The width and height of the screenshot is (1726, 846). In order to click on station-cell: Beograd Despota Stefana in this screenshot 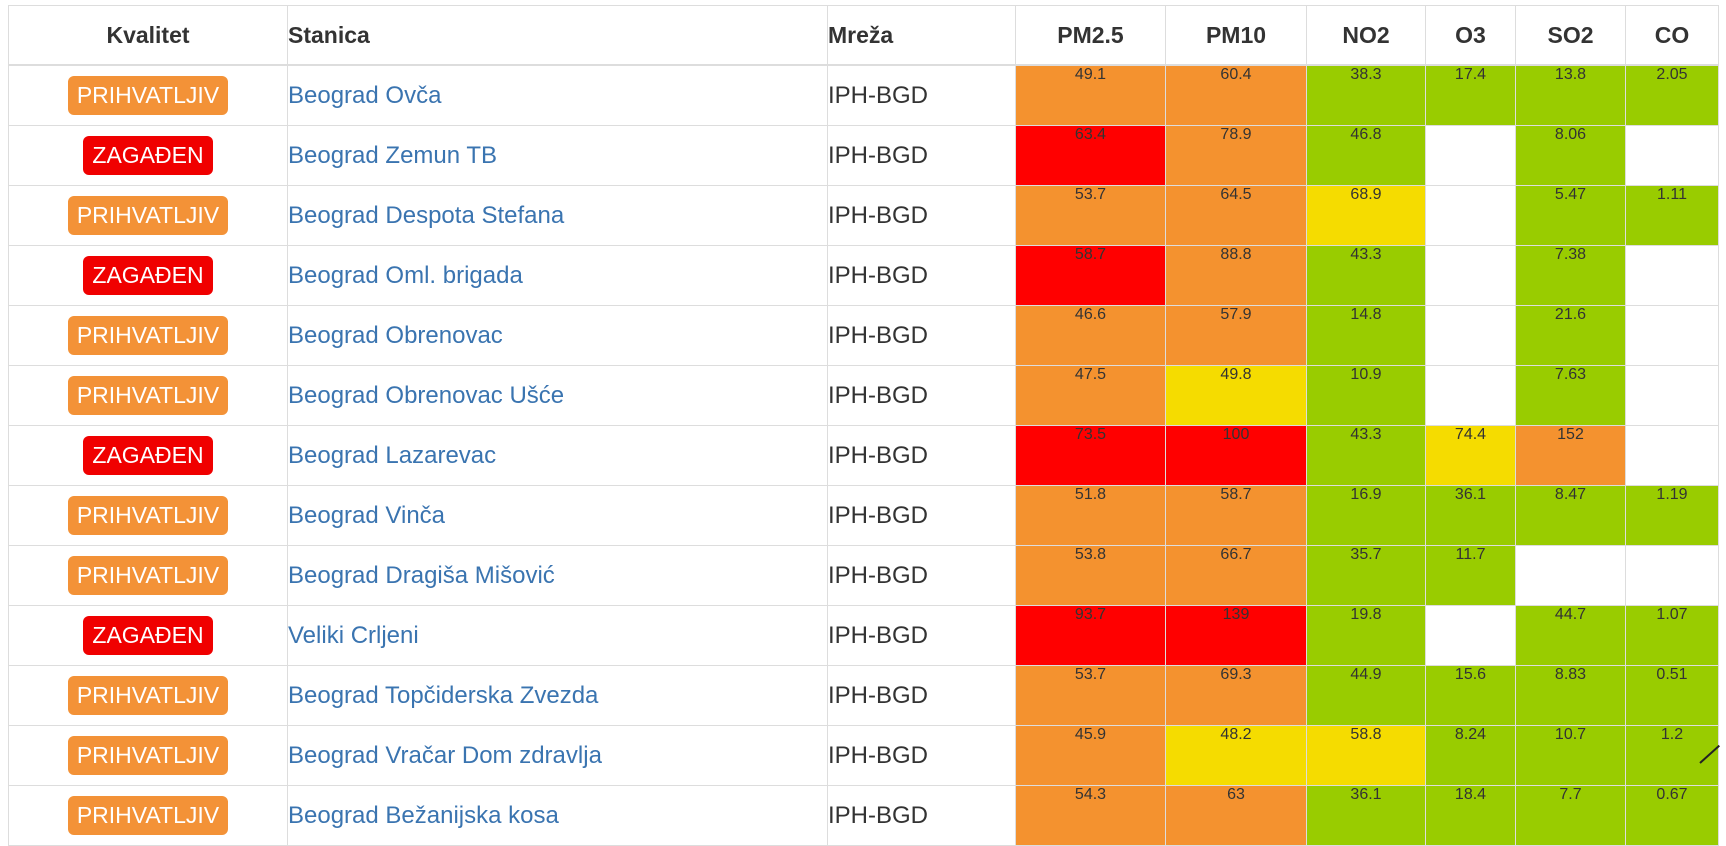, I will do `click(557, 215)`.